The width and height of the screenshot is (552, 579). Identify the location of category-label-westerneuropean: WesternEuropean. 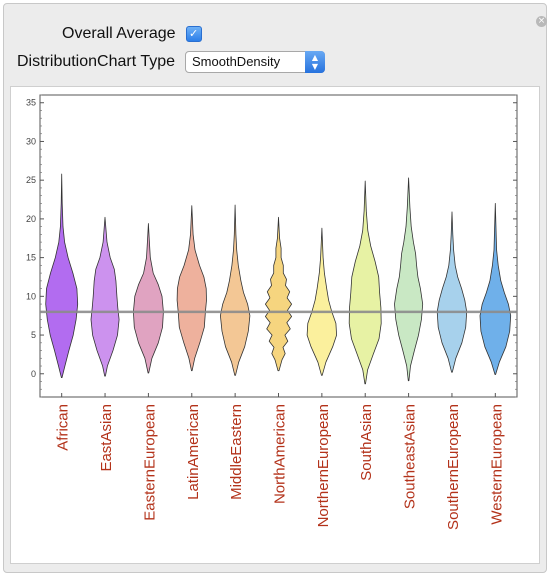
(496, 464).